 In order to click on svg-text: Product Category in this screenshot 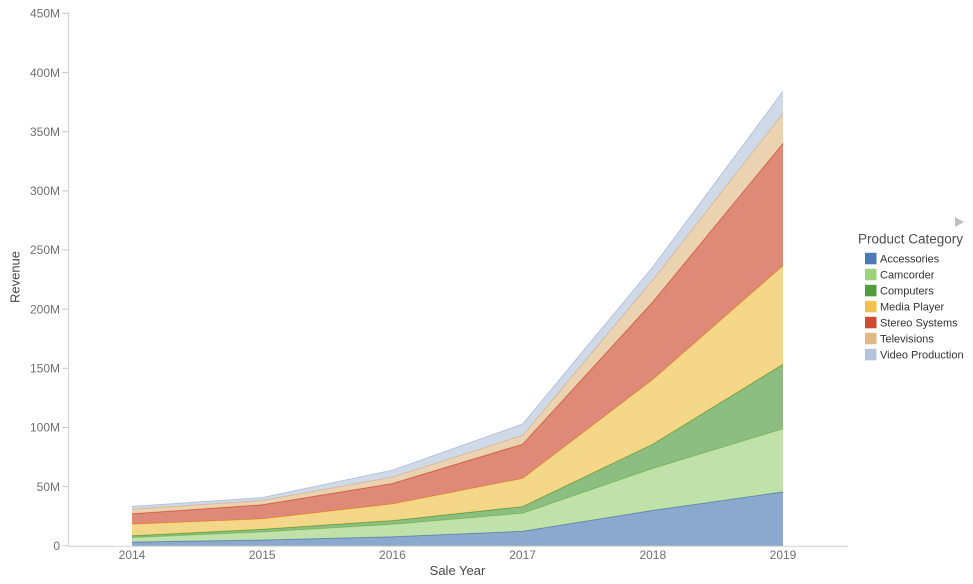, I will do `click(910, 238)`.